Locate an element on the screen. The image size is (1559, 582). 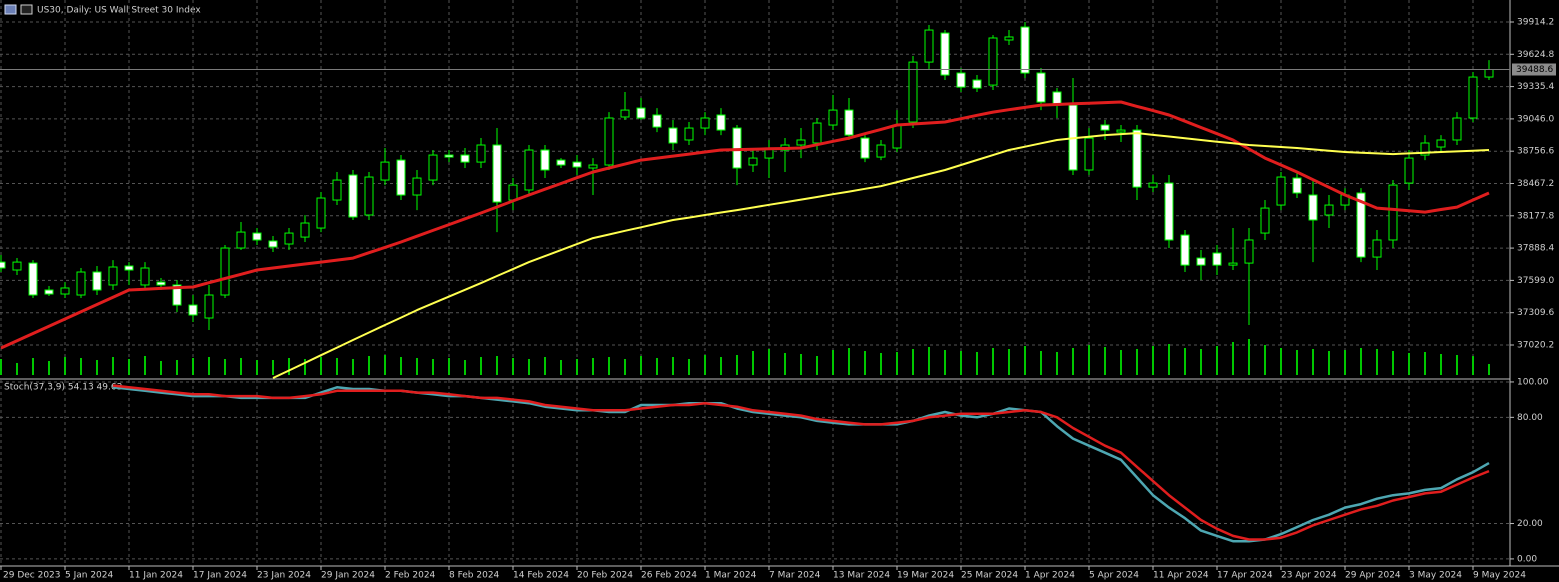
x-tick-label: 5 Apr 2024 is located at coordinates (1114, 576).